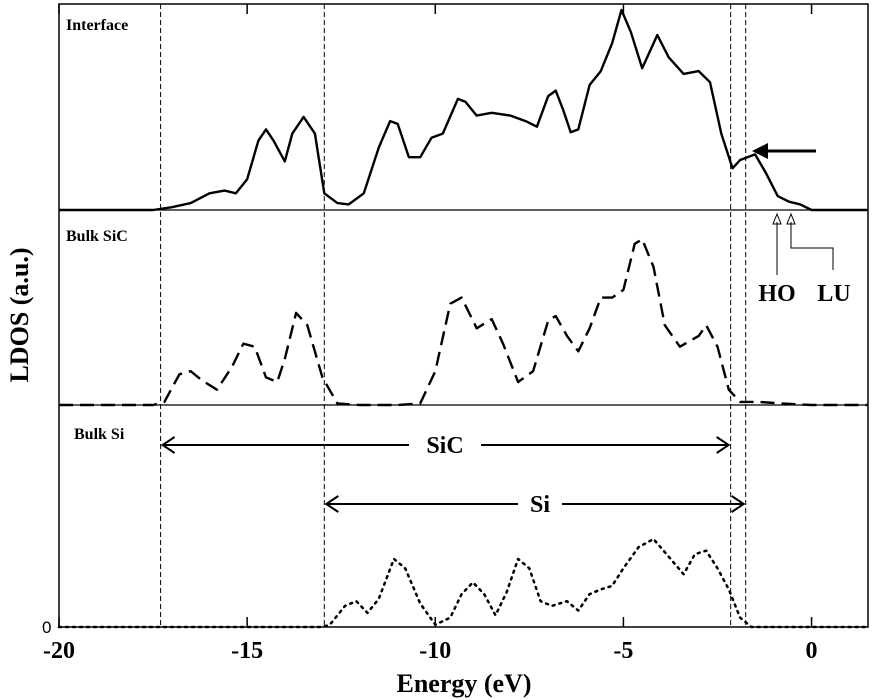 This screenshot has height=700, width=872. I want to click on gap-label-sic: SiC, so click(444, 446).